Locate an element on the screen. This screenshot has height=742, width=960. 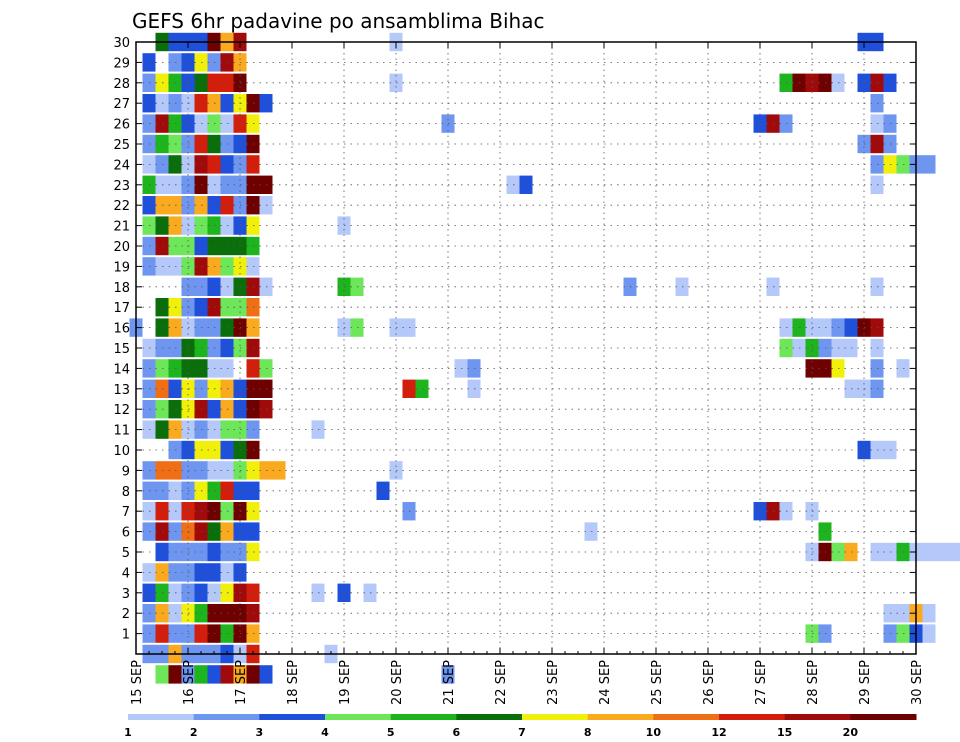
y-tick-label: 2 is located at coordinates (126, 614).